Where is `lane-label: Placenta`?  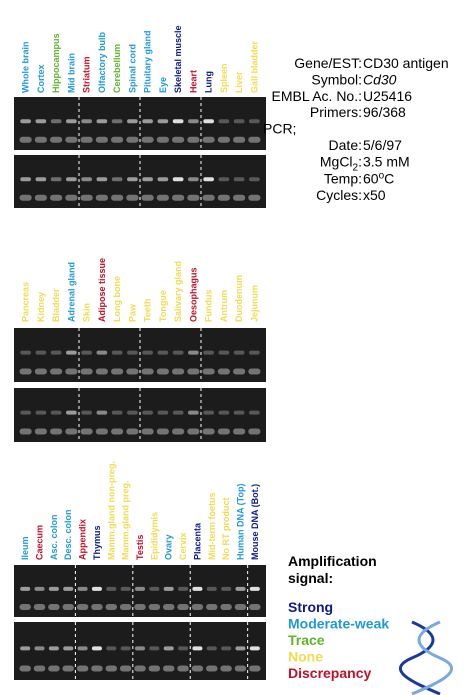 lane-label: Placenta is located at coordinates (197, 541).